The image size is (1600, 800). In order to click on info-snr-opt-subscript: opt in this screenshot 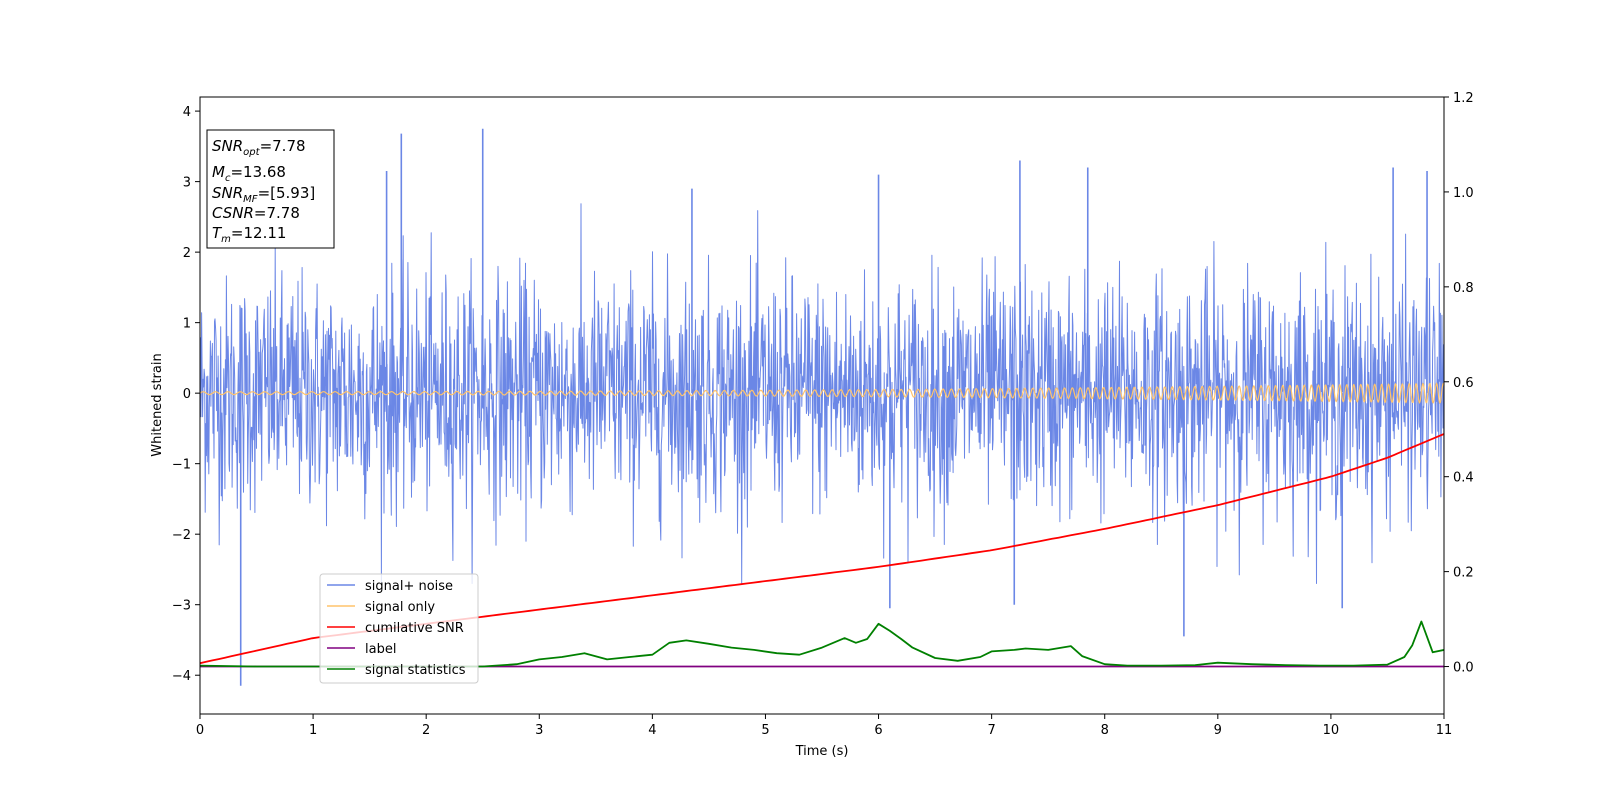, I will do `click(251, 152)`.